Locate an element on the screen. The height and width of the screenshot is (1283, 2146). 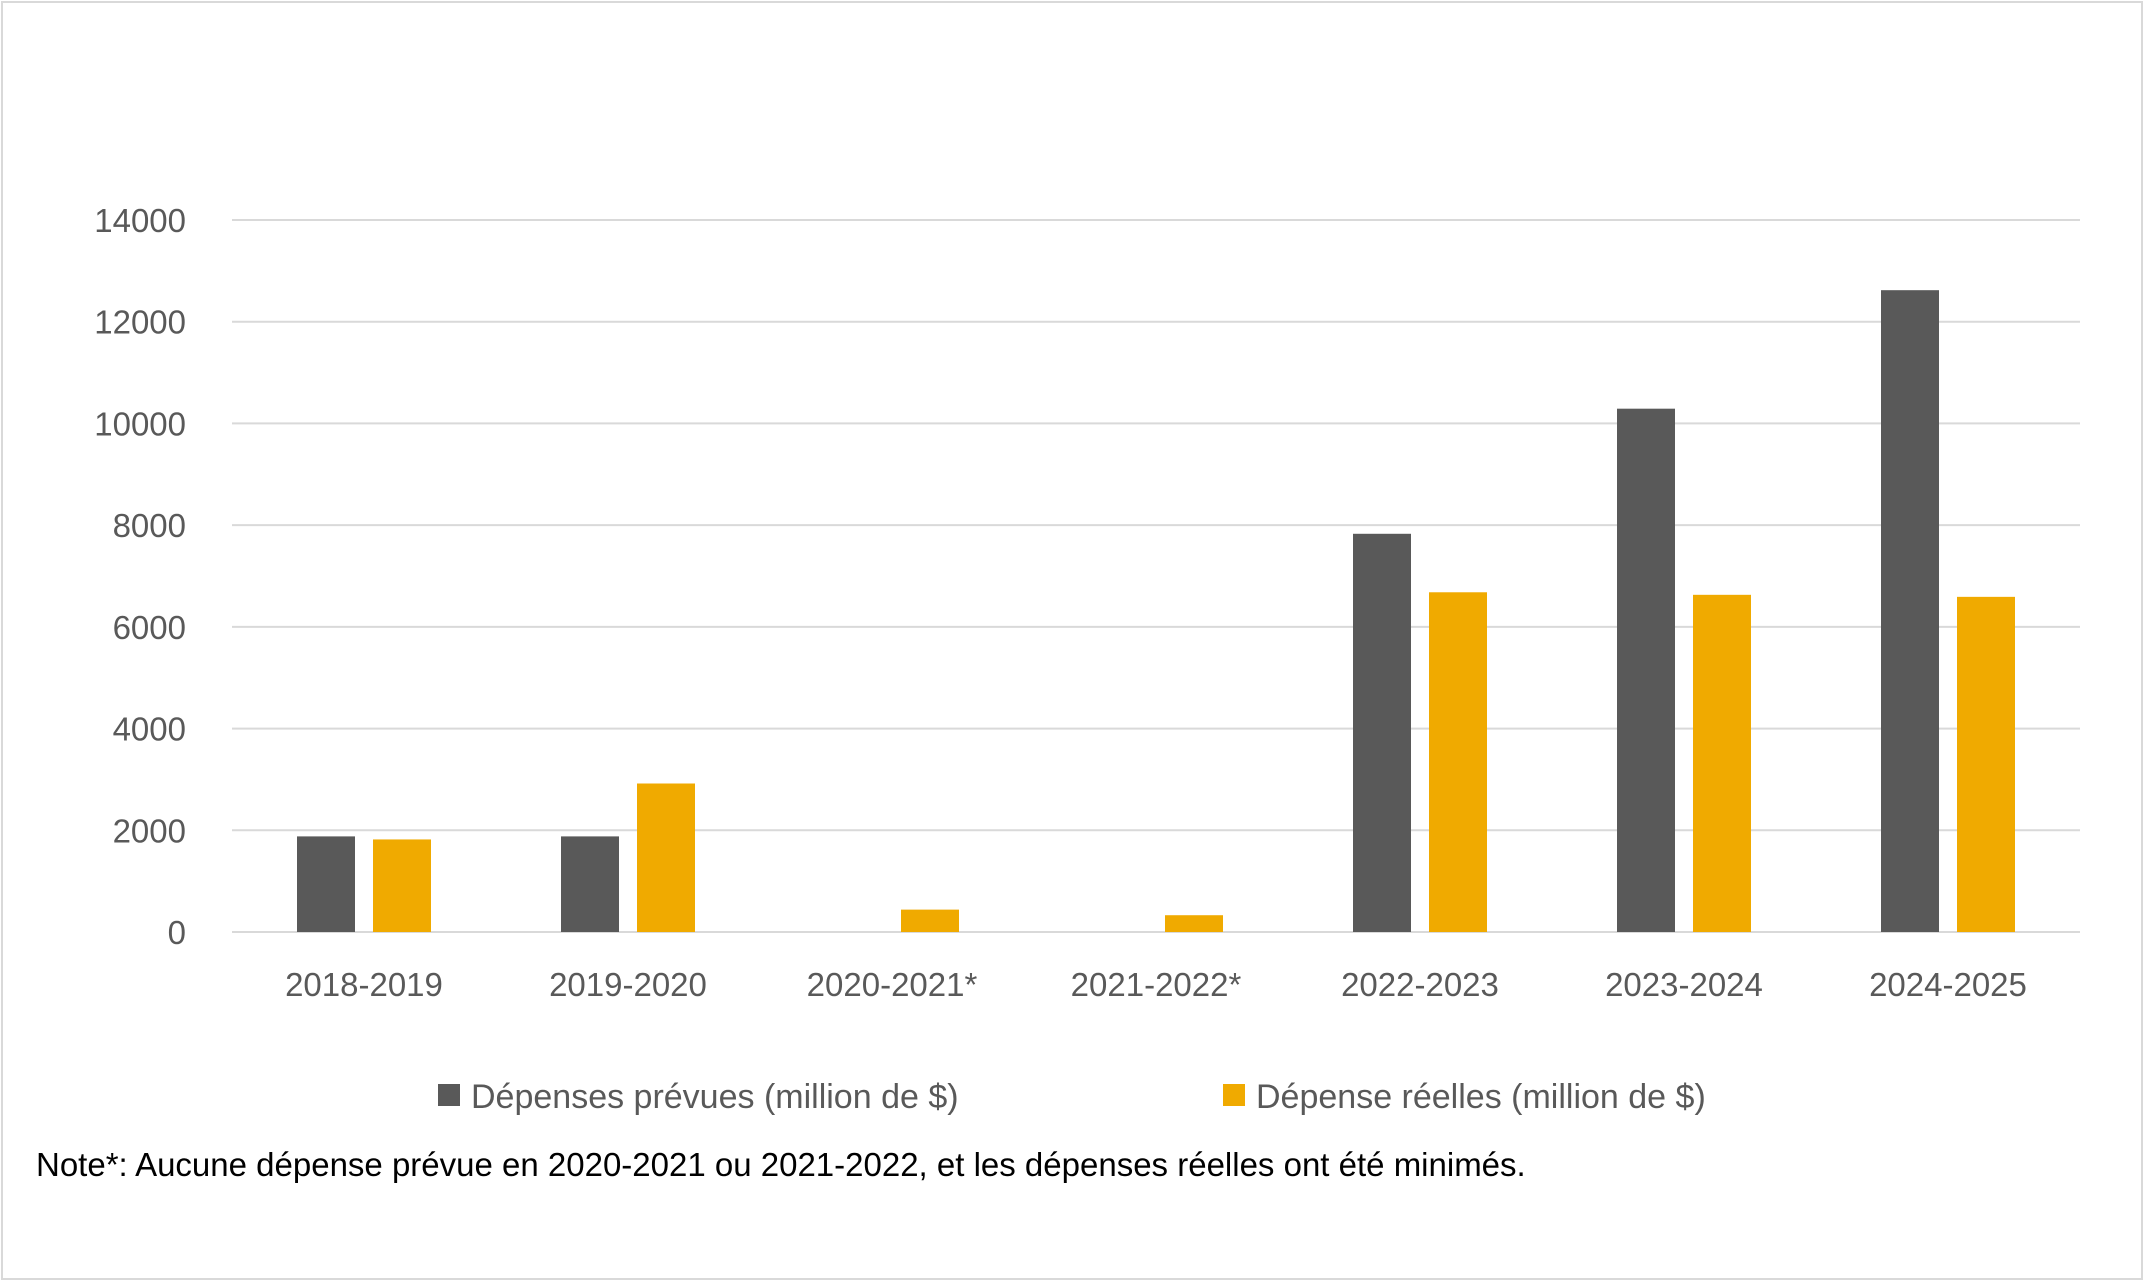
legend-swatch-actual is located at coordinates (1234, 1095).